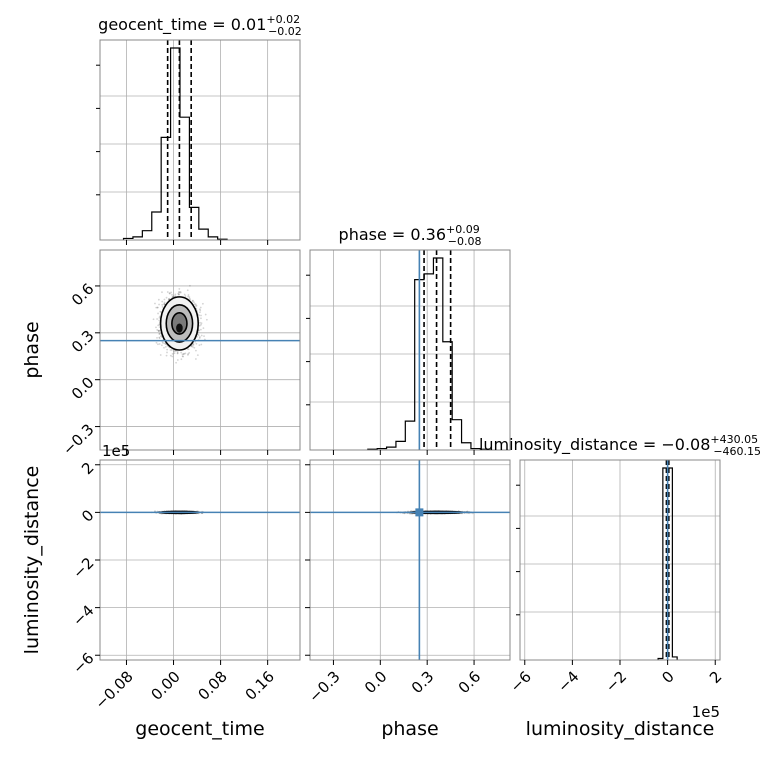 The image size is (760, 760). What do you see at coordinates (200, 25) in the screenshot?
I see `title-geocent_time: geocent_time = 0.01+0.02 −0.02` at bounding box center [200, 25].